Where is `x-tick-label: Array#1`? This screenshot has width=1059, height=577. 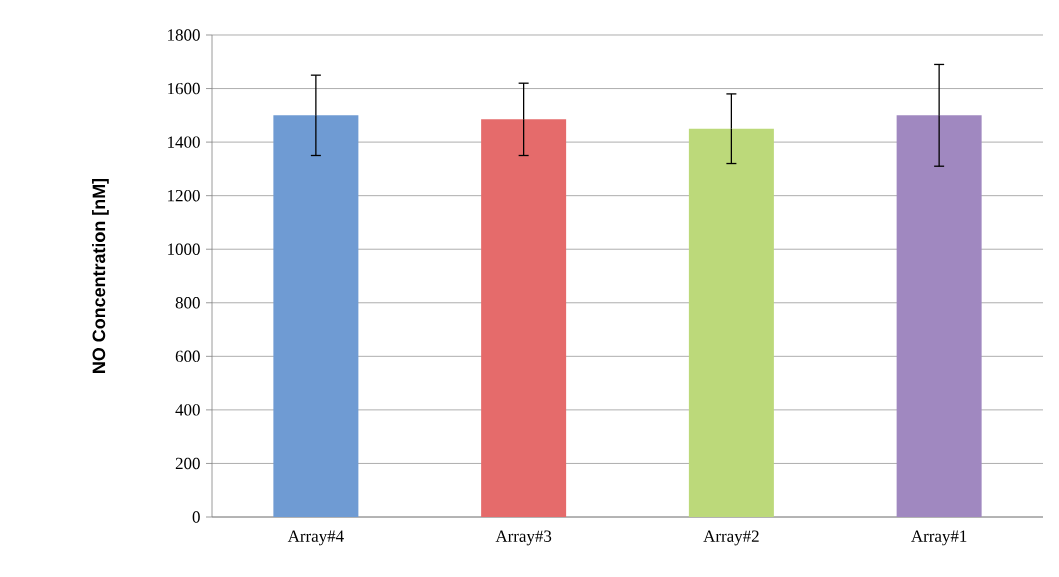
x-tick-label: Array#1 is located at coordinates (939, 538).